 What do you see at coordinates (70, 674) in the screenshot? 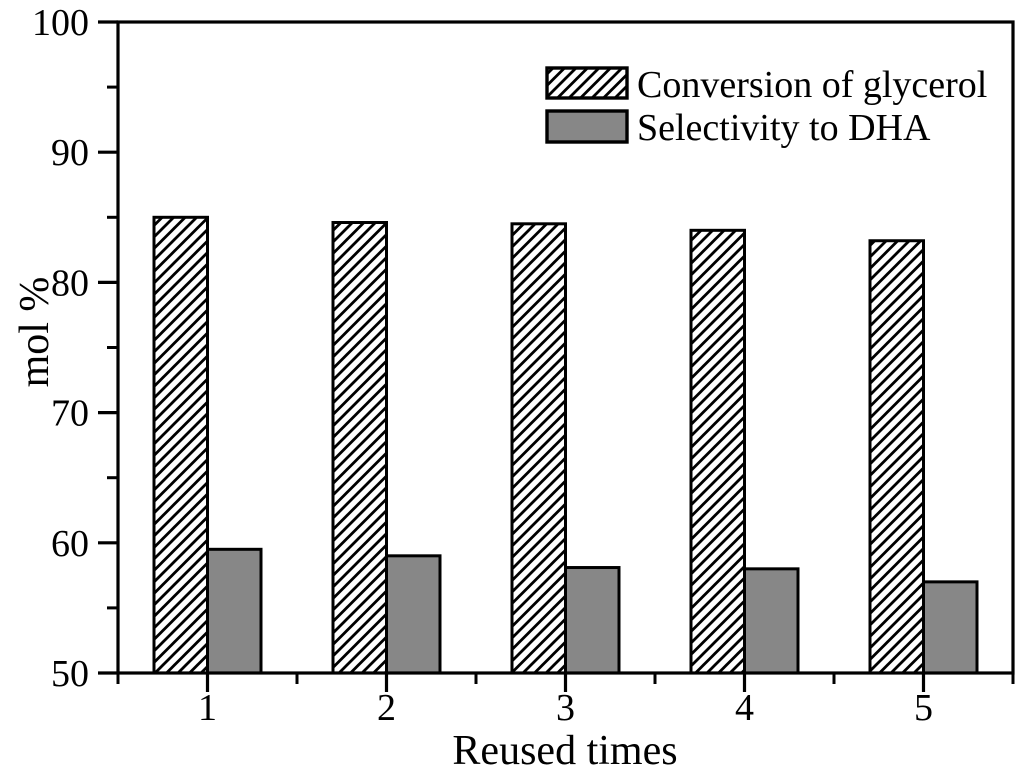
I see `y-tick-label: 50` at bounding box center [70, 674].